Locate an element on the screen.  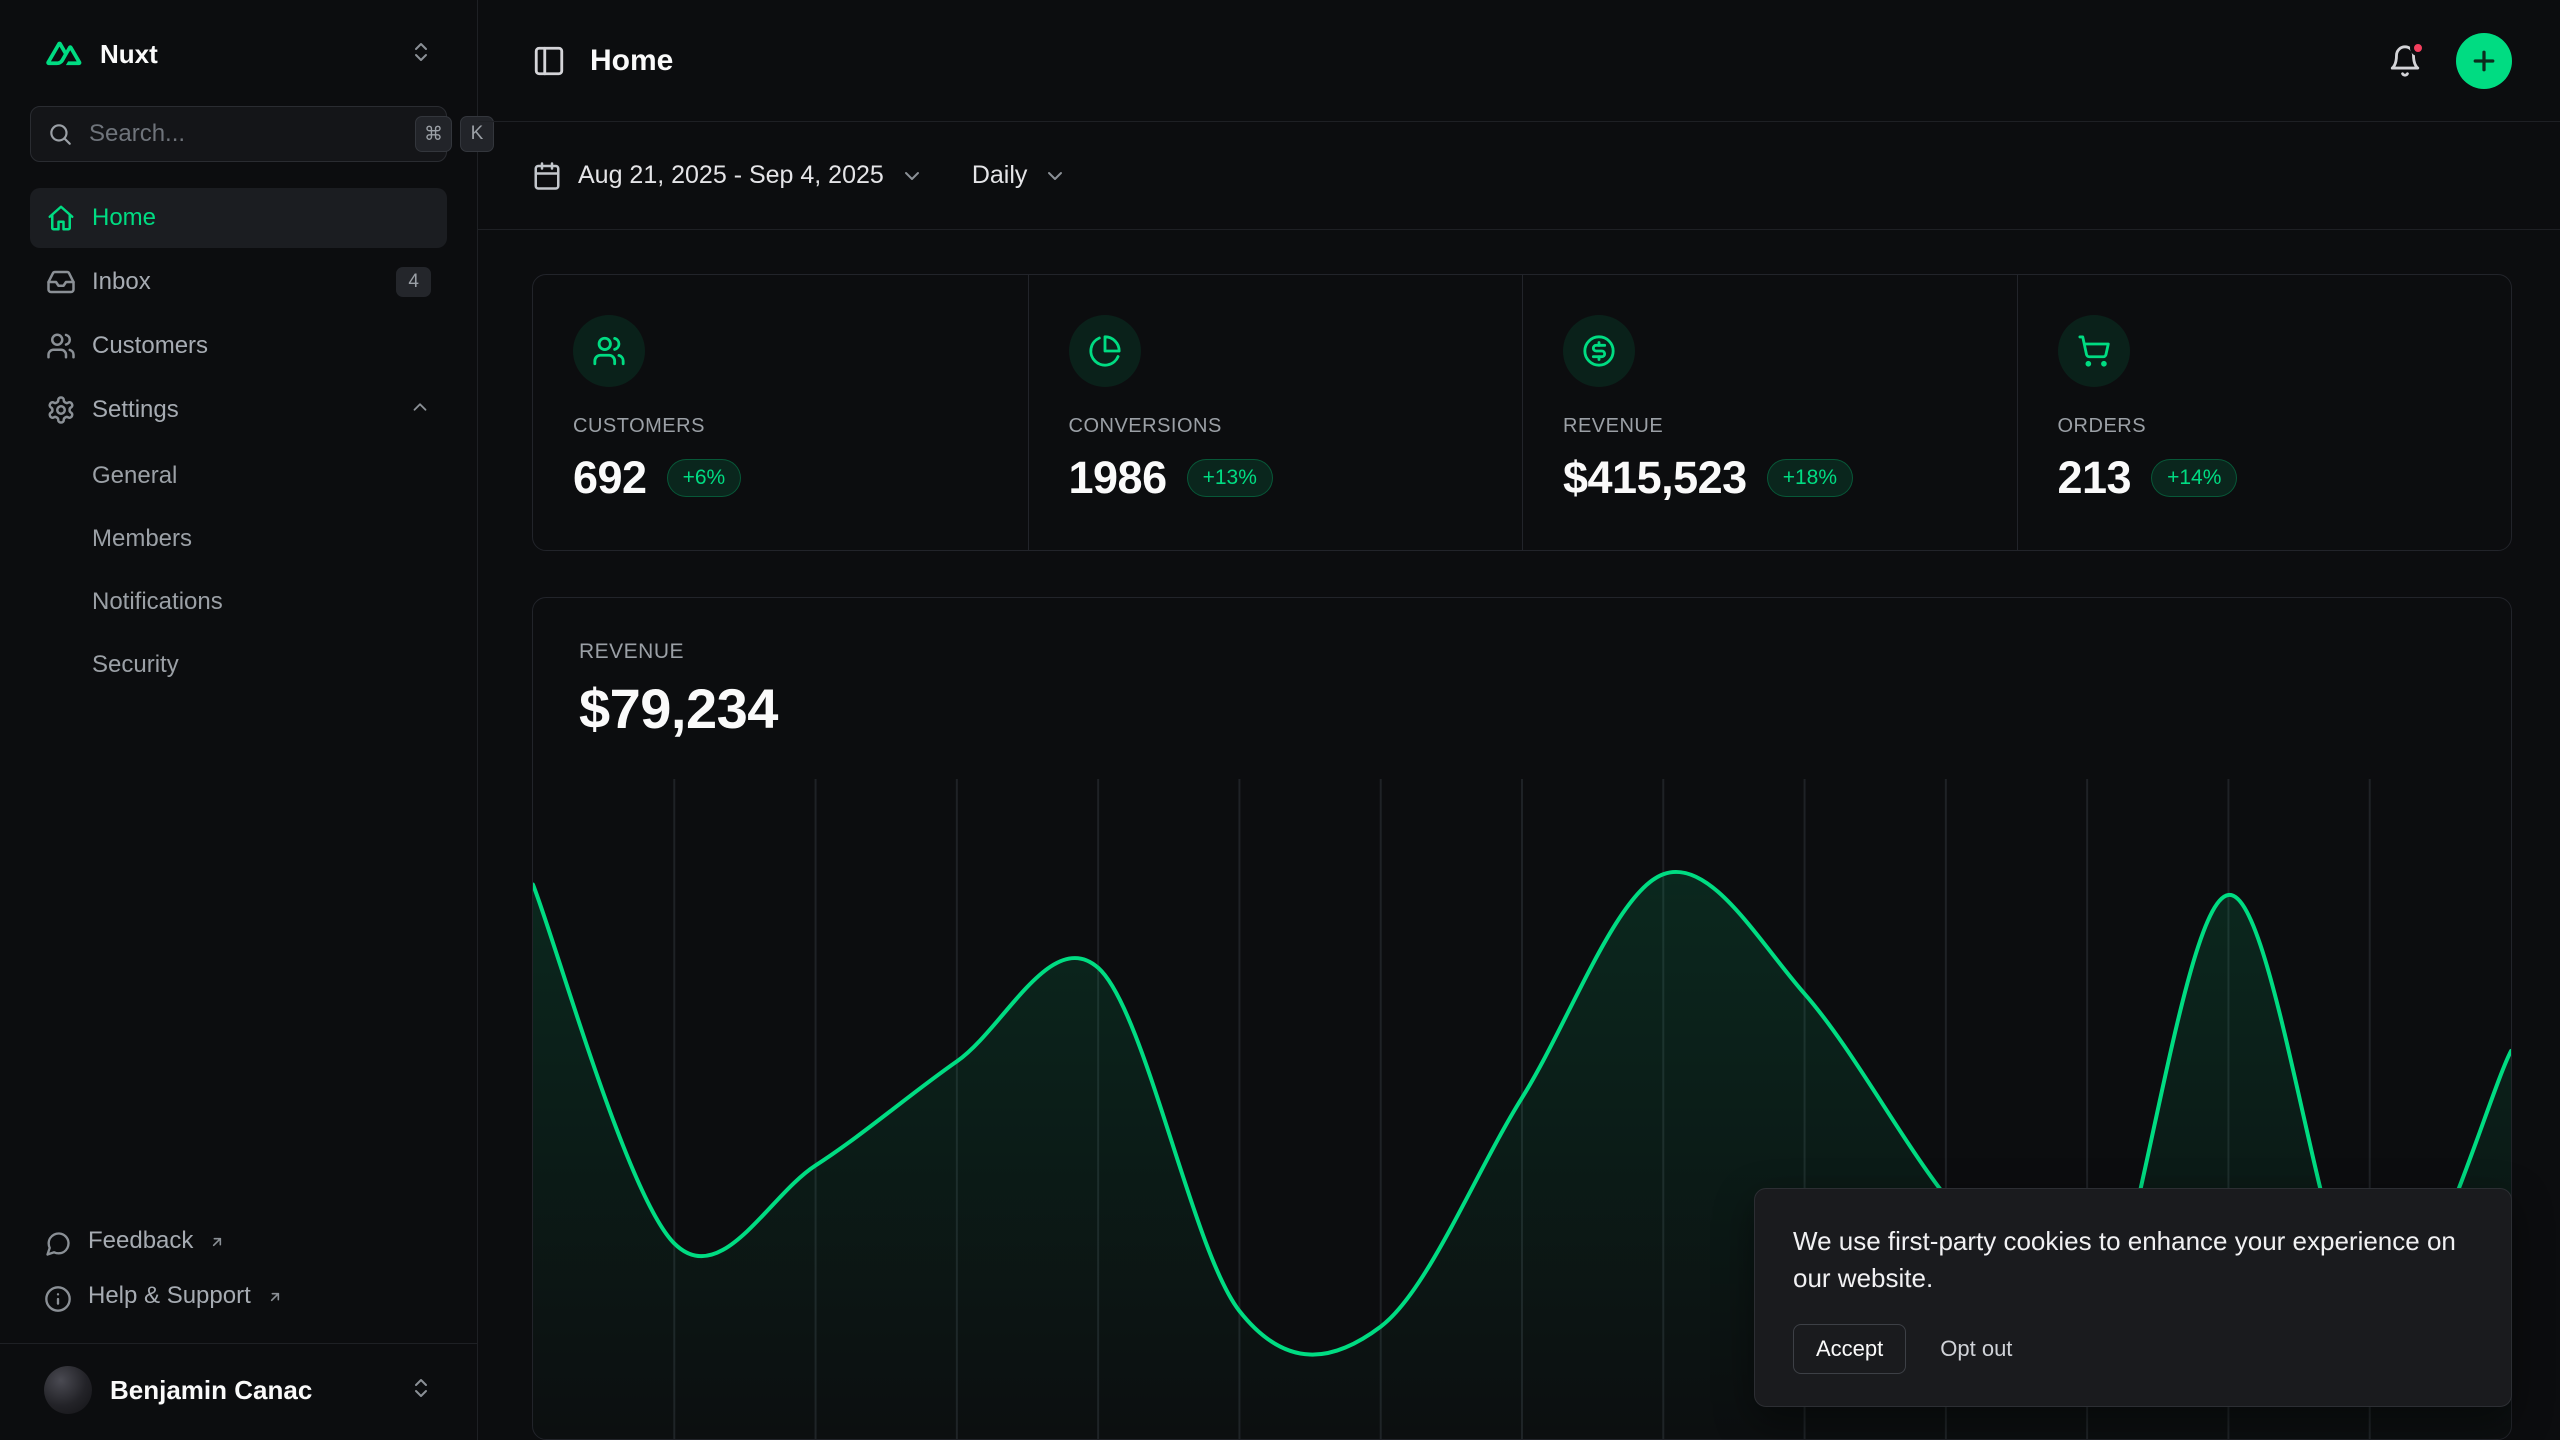
new-item-button is located at coordinates (2484, 60).